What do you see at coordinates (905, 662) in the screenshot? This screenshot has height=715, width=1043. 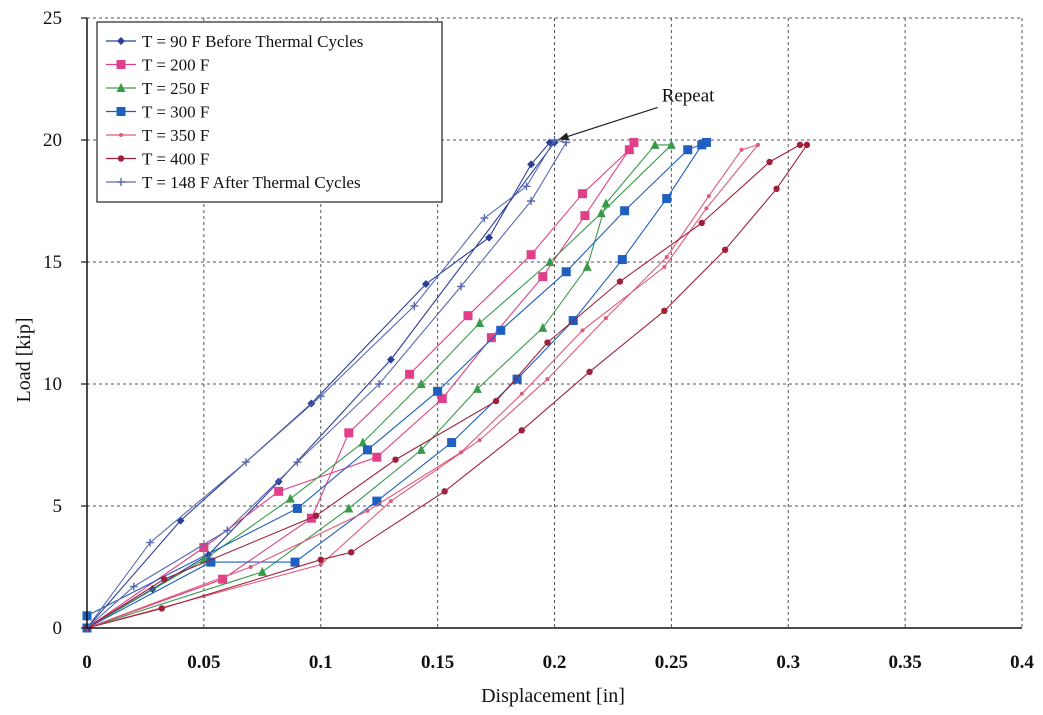 I see `x-tick-label: 0.35` at bounding box center [905, 662].